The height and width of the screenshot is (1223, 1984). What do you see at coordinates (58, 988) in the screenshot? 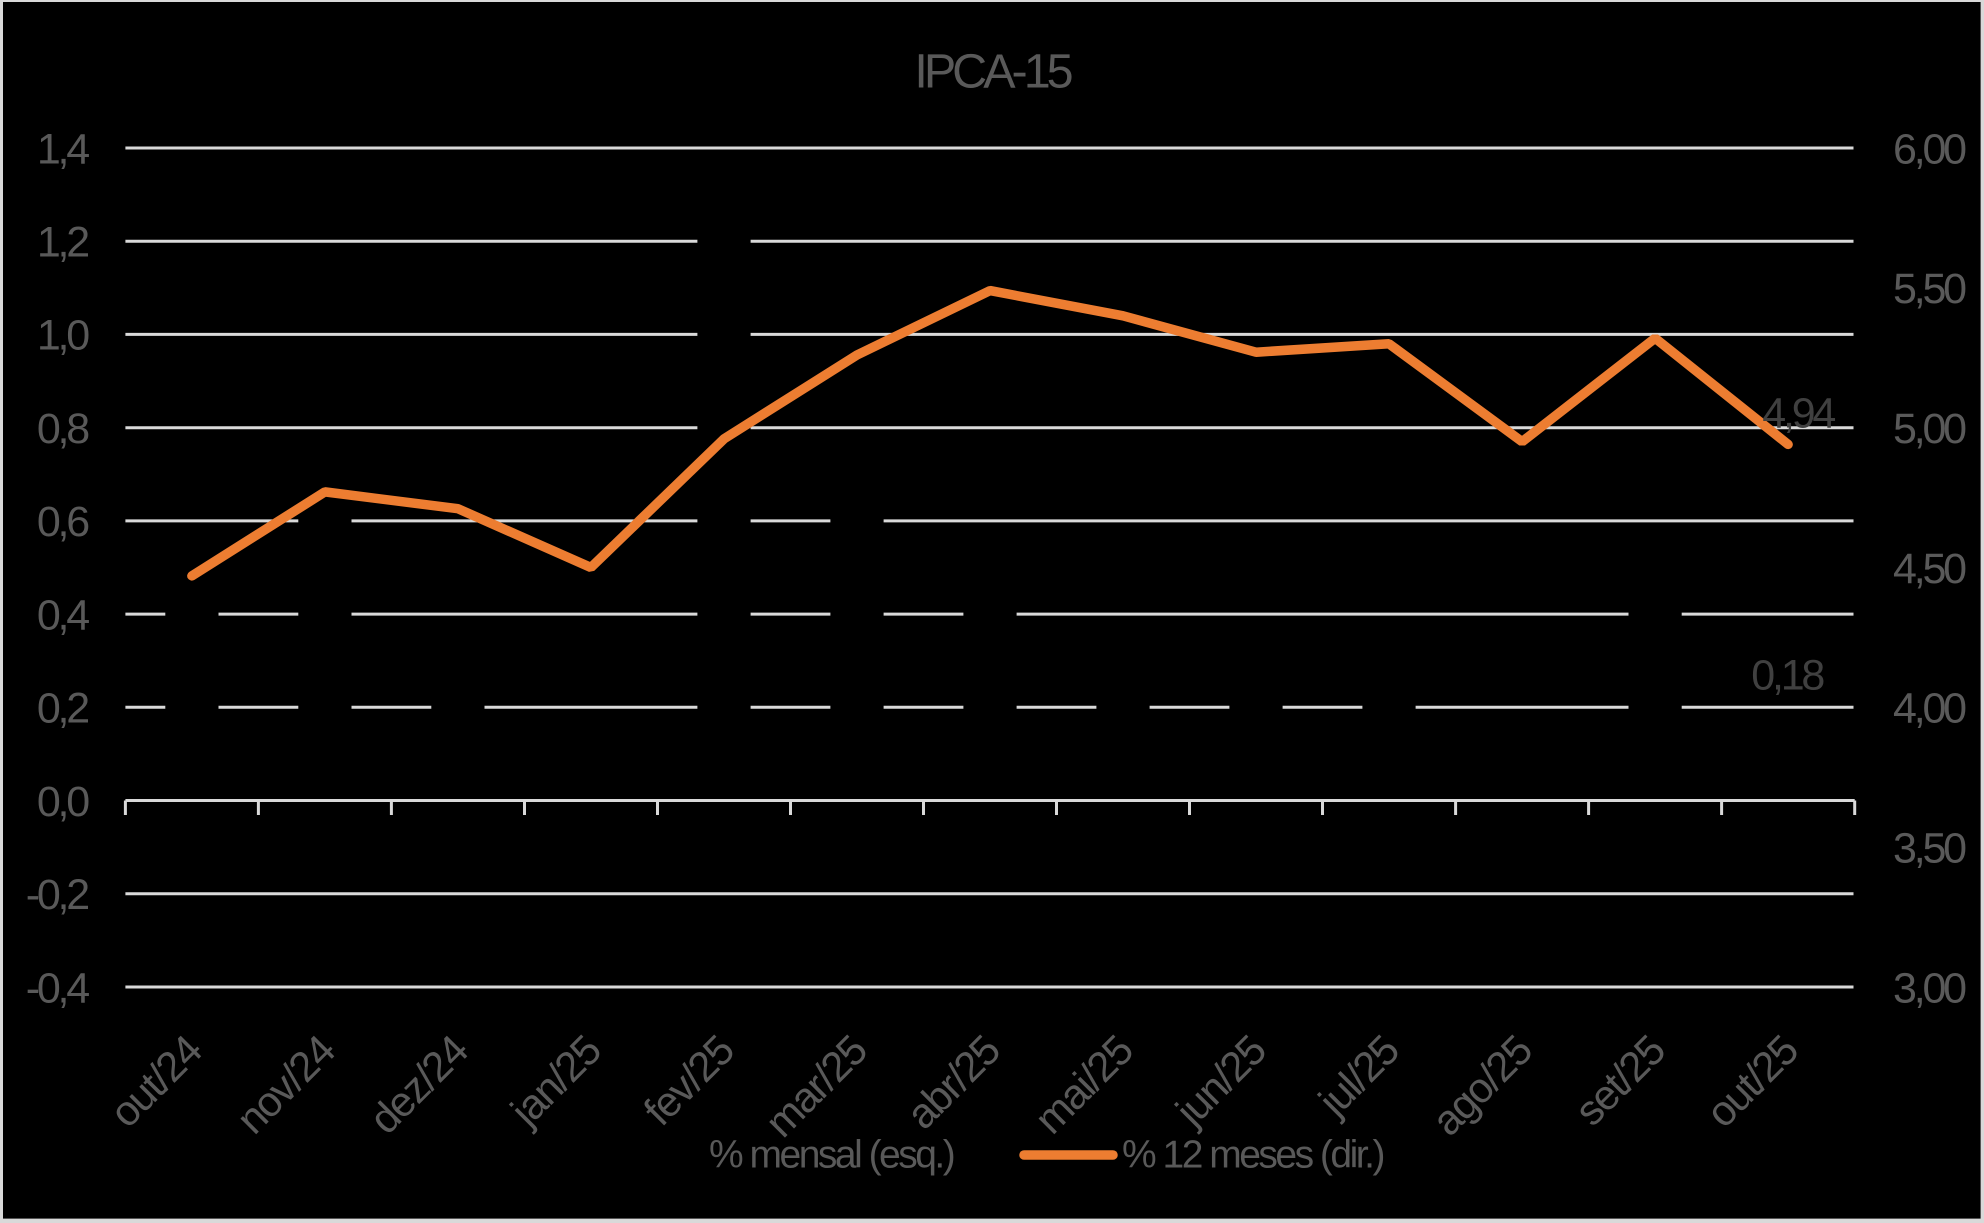
I see `svg-text: -0,4` at bounding box center [58, 988].